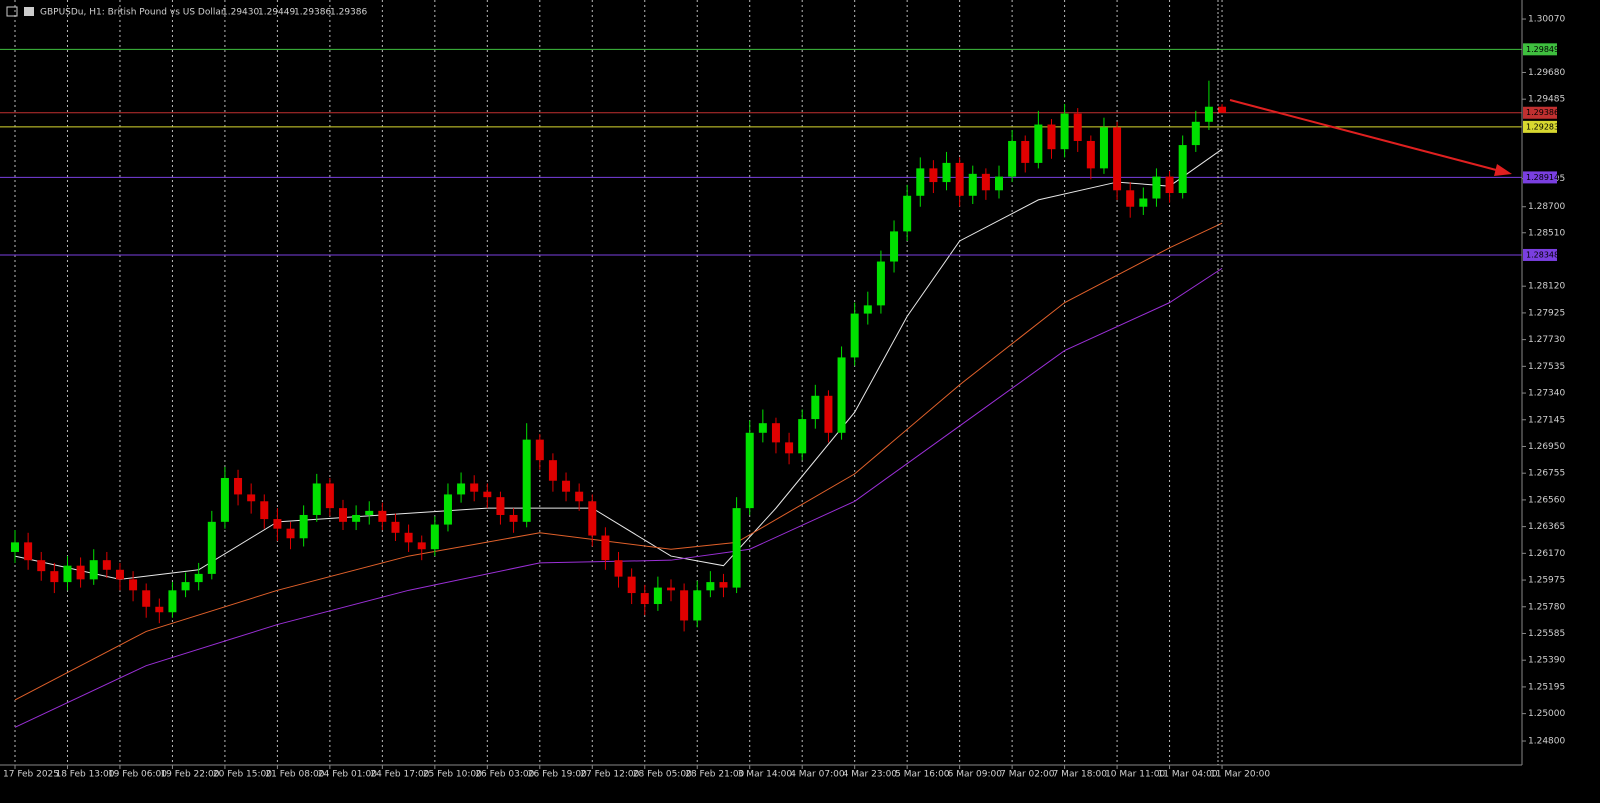  Describe the element at coordinates (922, 775) in the screenshot. I see `x-tick-label: 5 Mar 16:00` at that location.